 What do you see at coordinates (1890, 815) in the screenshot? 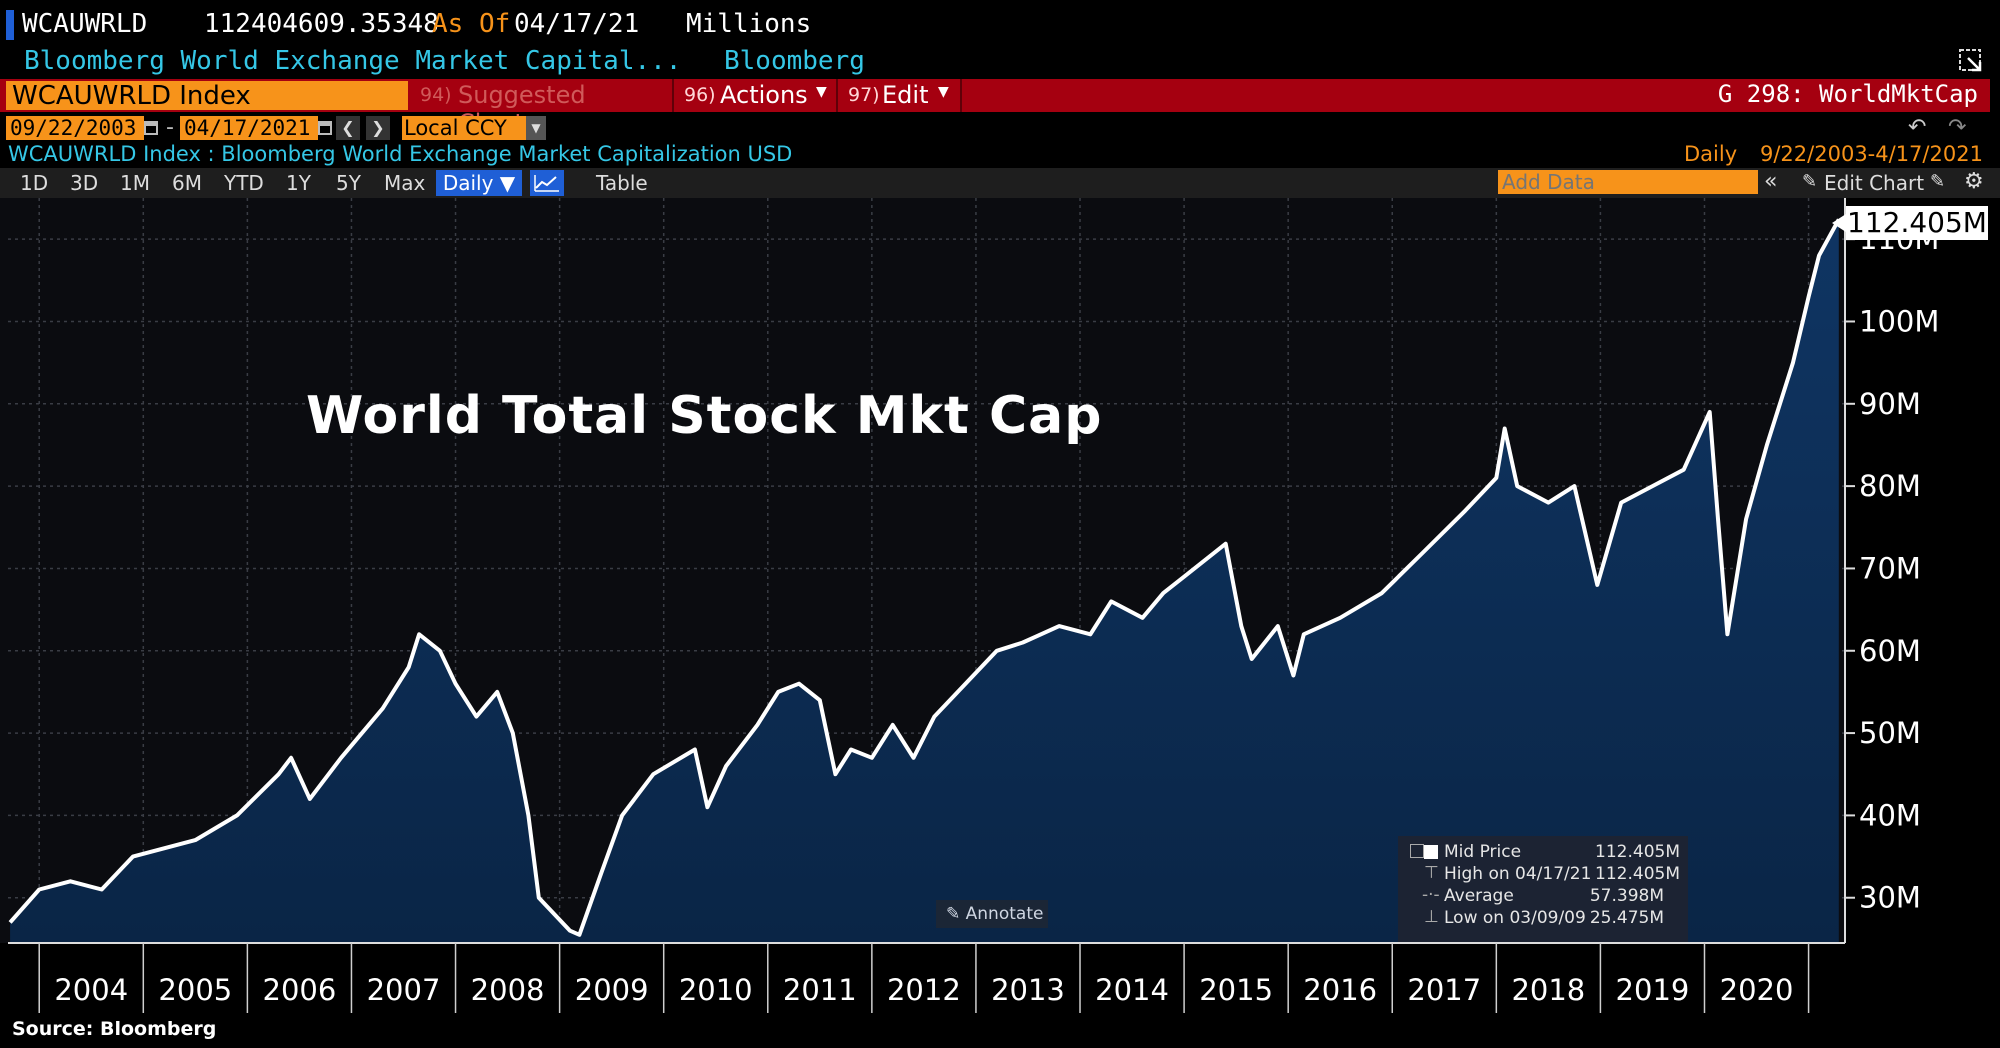
I see `y-tick-label: 40M` at bounding box center [1890, 815].